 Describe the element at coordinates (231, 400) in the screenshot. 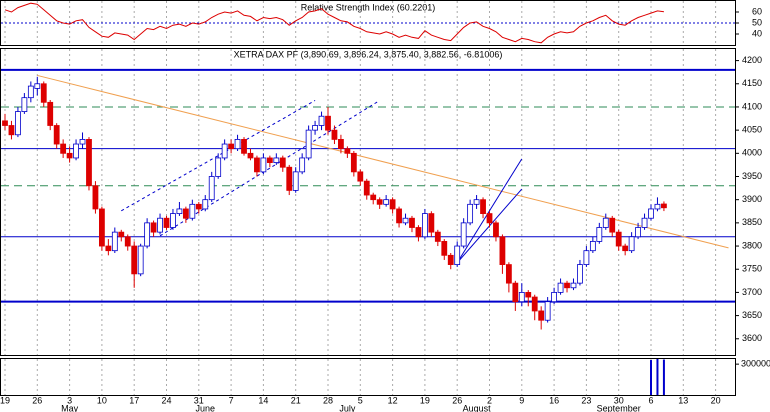

I see `x-tick-label: 7` at that location.